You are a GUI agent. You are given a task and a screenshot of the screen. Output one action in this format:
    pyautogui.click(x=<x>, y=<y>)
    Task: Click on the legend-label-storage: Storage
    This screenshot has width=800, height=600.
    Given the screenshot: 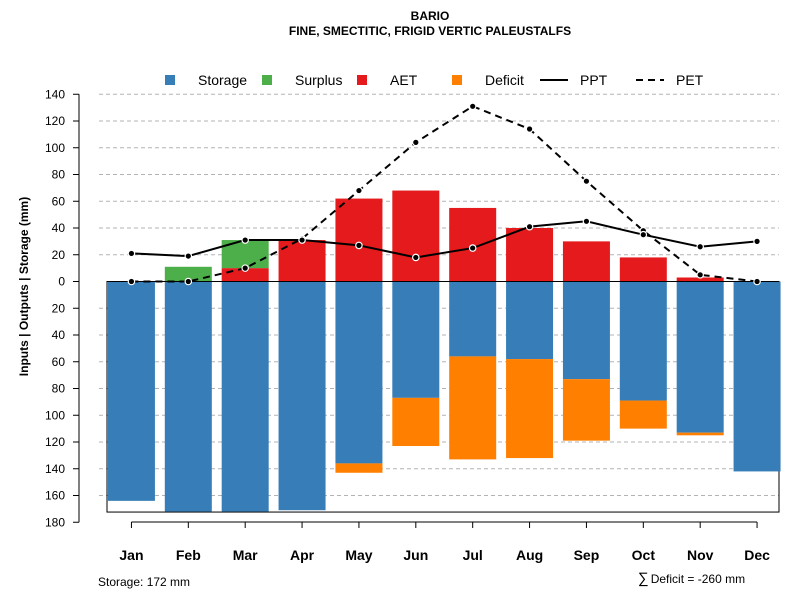 What is the action you would take?
    pyautogui.click(x=222, y=80)
    